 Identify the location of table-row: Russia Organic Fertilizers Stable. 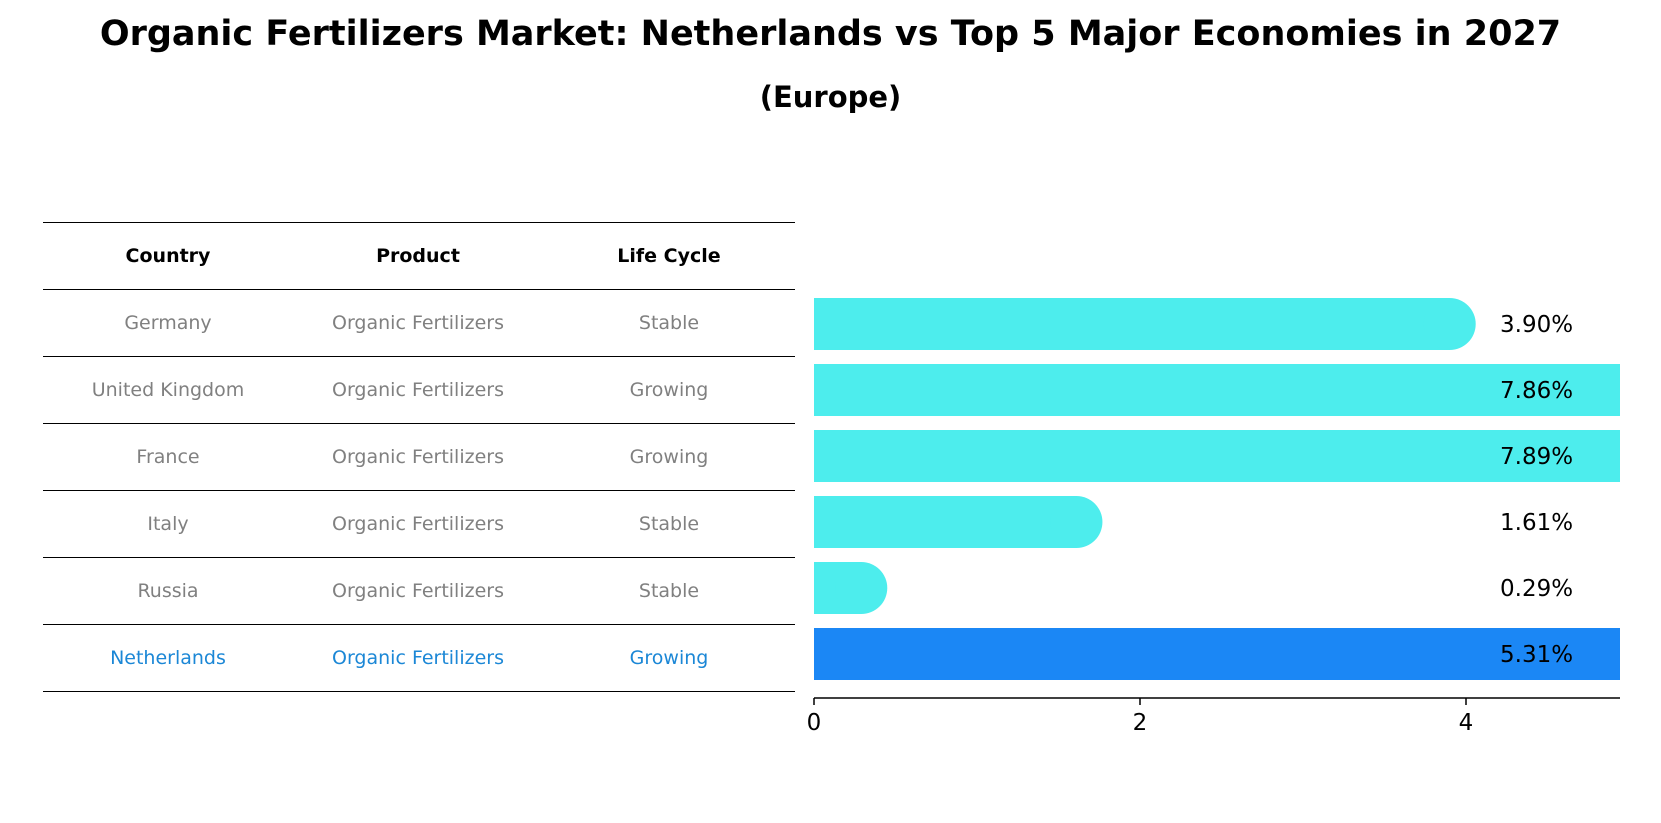
(419, 590).